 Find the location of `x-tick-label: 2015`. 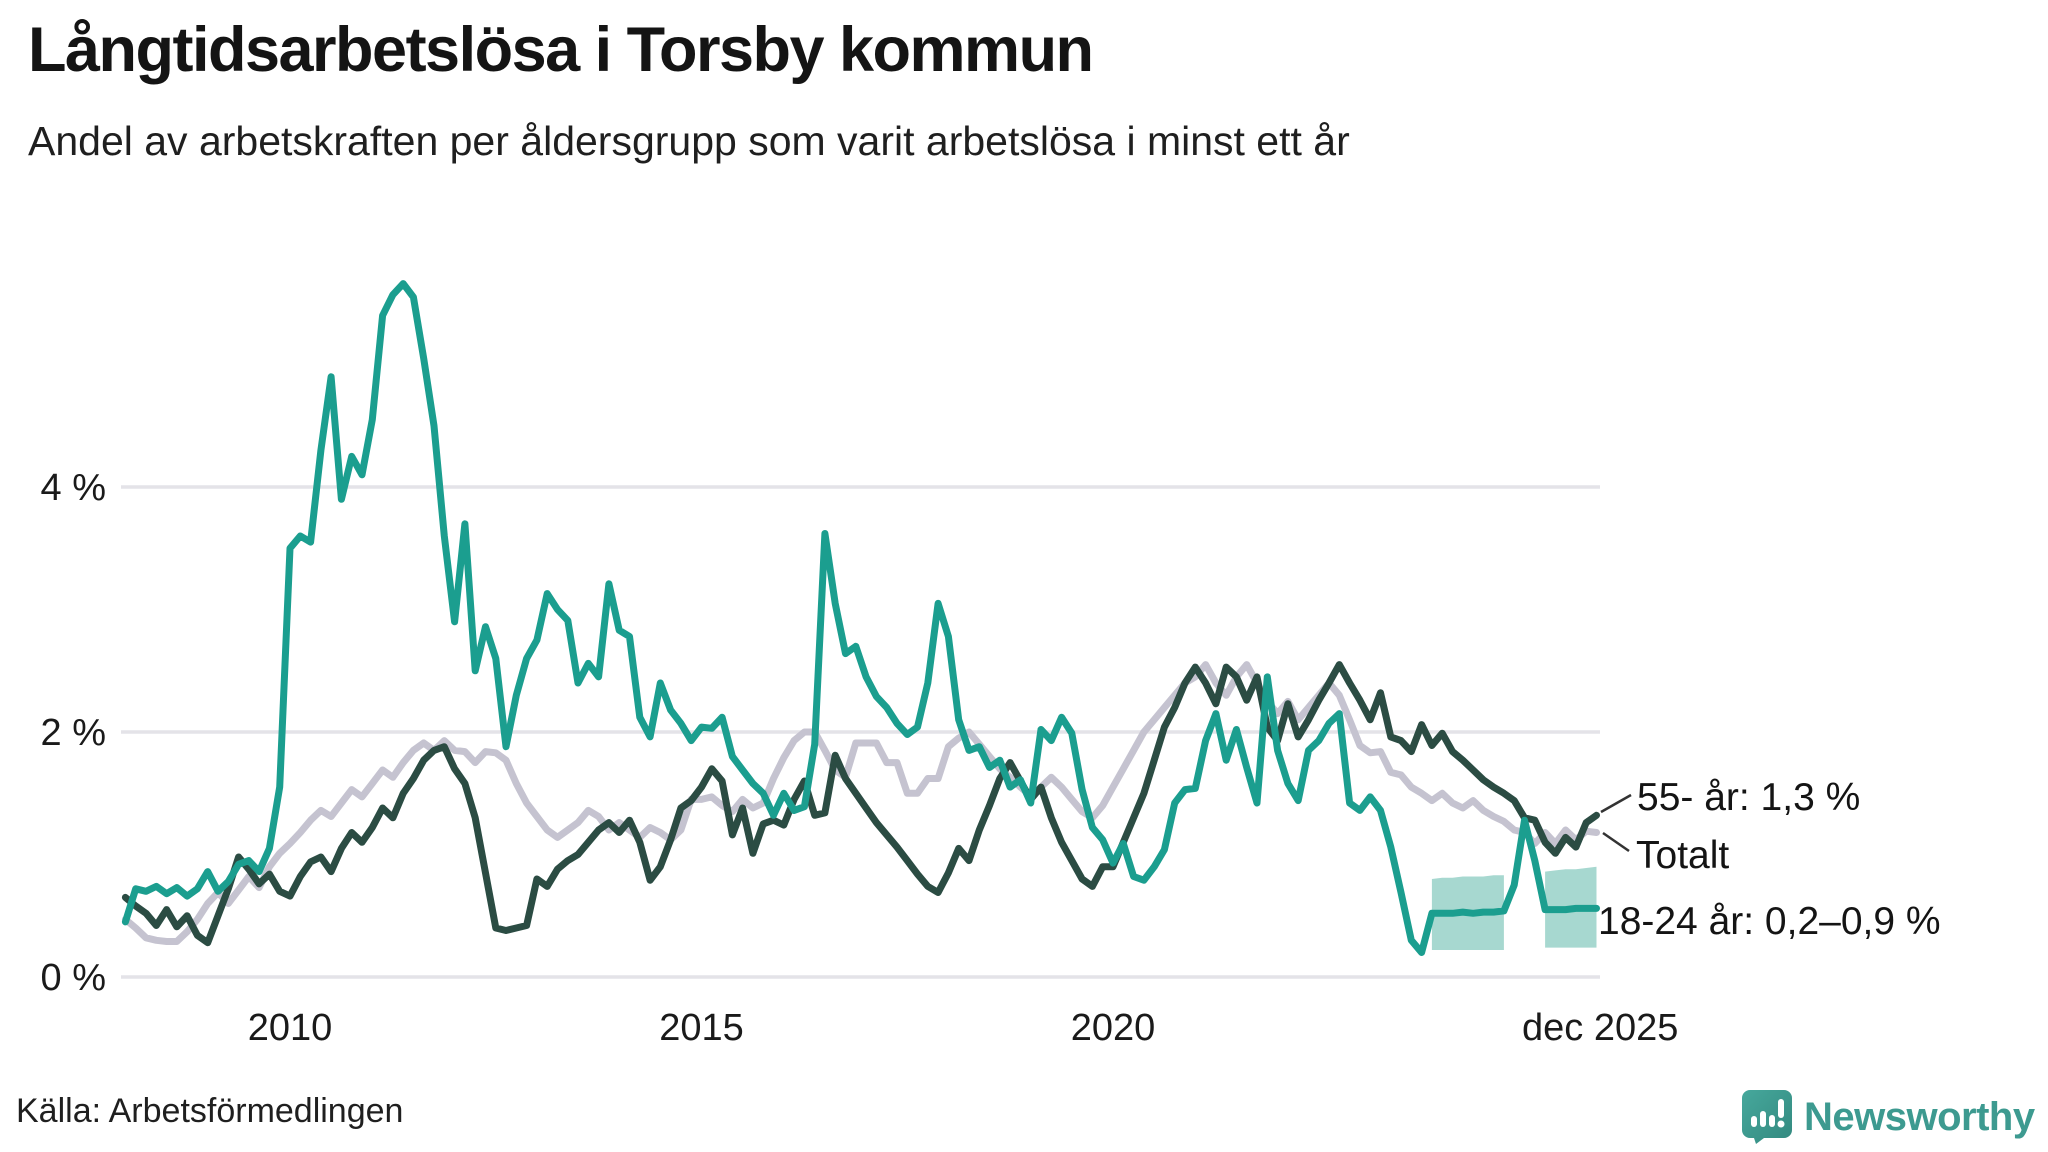

x-tick-label: 2015 is located at coordinates (701, 1028).